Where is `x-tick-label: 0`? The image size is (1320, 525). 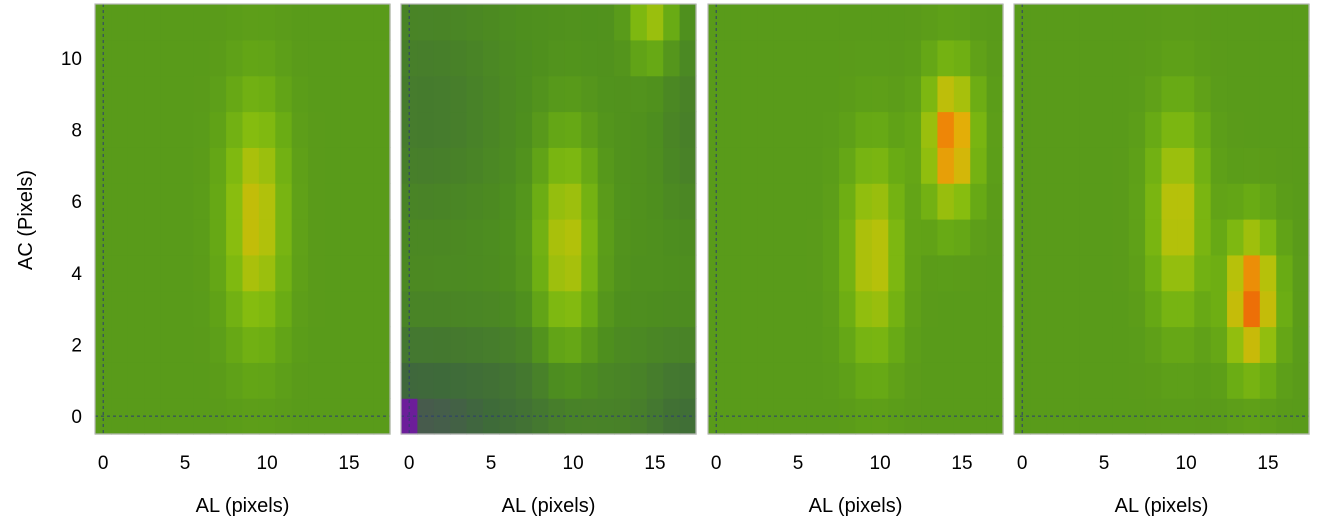
x-tick-label: 0 is located at coordinates (103, 463).